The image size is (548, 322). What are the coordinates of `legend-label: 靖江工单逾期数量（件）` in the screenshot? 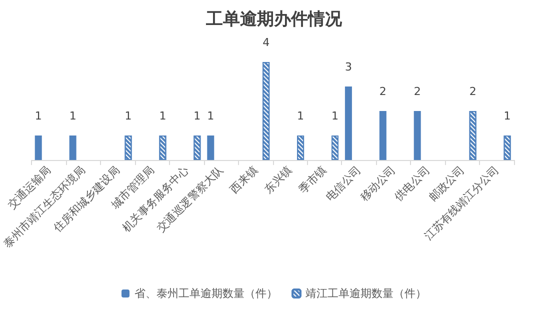 It's located at (366, 293).